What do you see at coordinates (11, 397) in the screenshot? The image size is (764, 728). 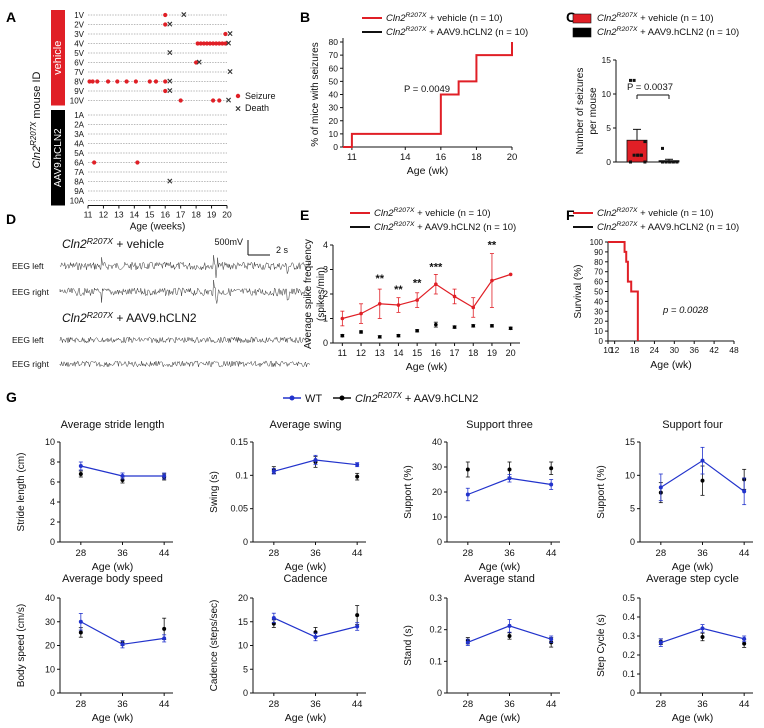 I see `panel-g-letter: G` at bounding box center [11, 397].